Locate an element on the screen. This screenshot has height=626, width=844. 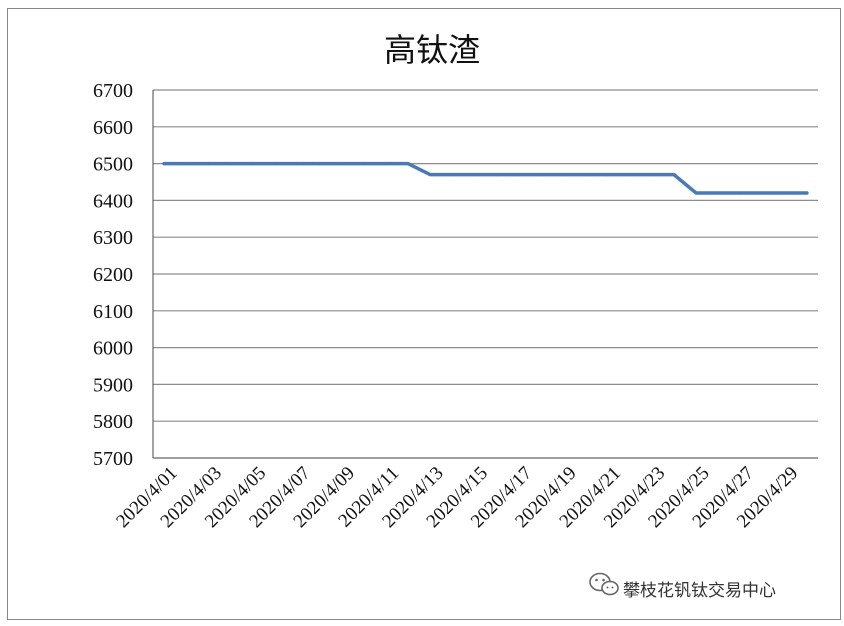
chart-title: 高钛渣 is located at coordinates (432, 50).